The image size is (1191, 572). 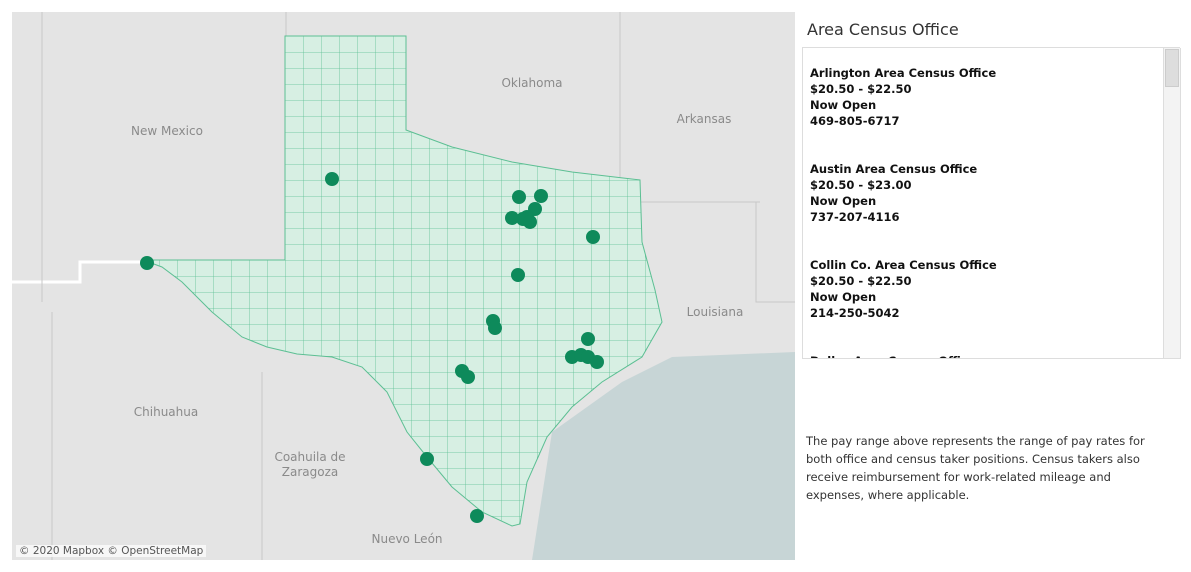 I want to click on office-name: Austin Area Census Office, so click(x=894, y=169).